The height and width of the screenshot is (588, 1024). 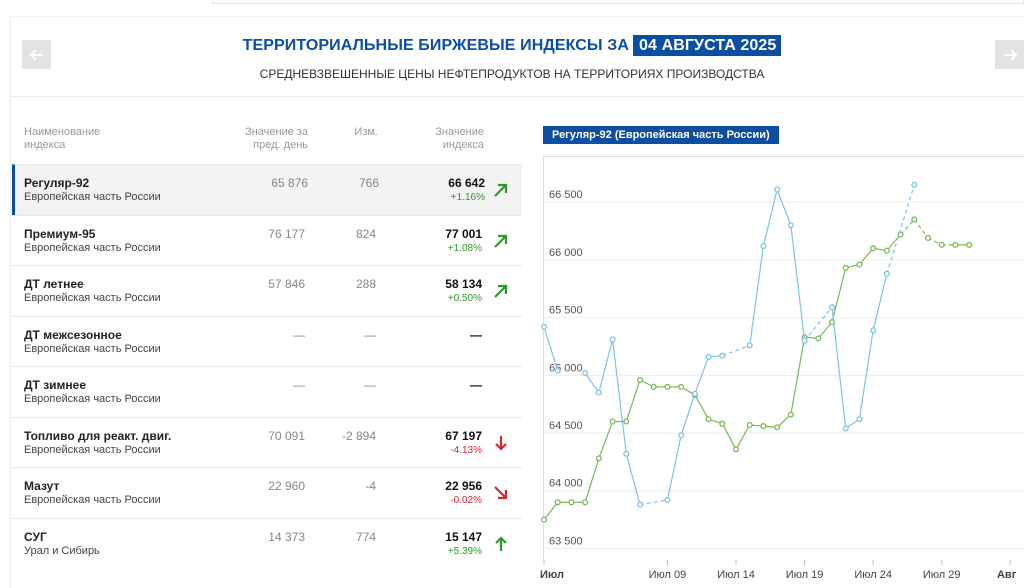 I want to click on header-divider, so click(x=517, y=96).